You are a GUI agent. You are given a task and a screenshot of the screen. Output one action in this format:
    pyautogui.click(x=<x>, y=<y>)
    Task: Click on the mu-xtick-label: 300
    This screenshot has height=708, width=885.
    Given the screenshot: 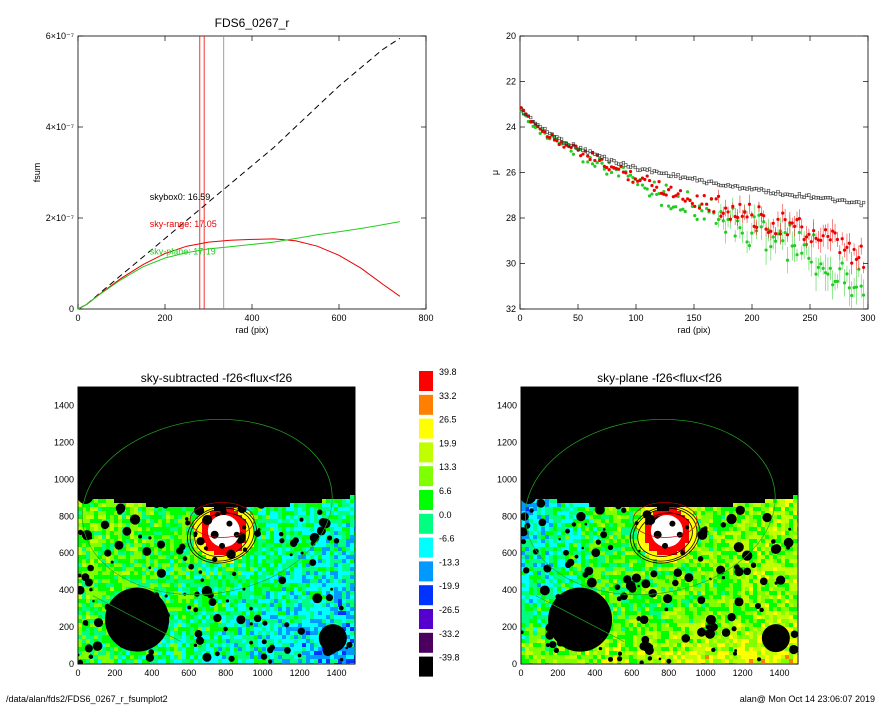 What is the action you would take?
    pyautogui.click(x=867, y=318)
    